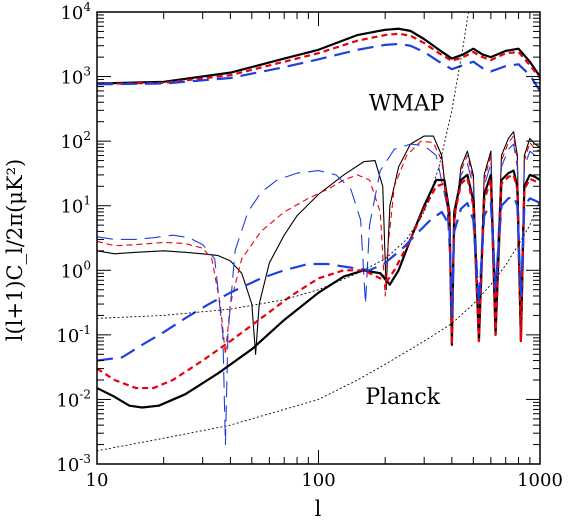  What do you see at coordinates (75, 12) in the screenshot?
I see `y-tick-label: 10⁴` at bounding box center [75, 12].